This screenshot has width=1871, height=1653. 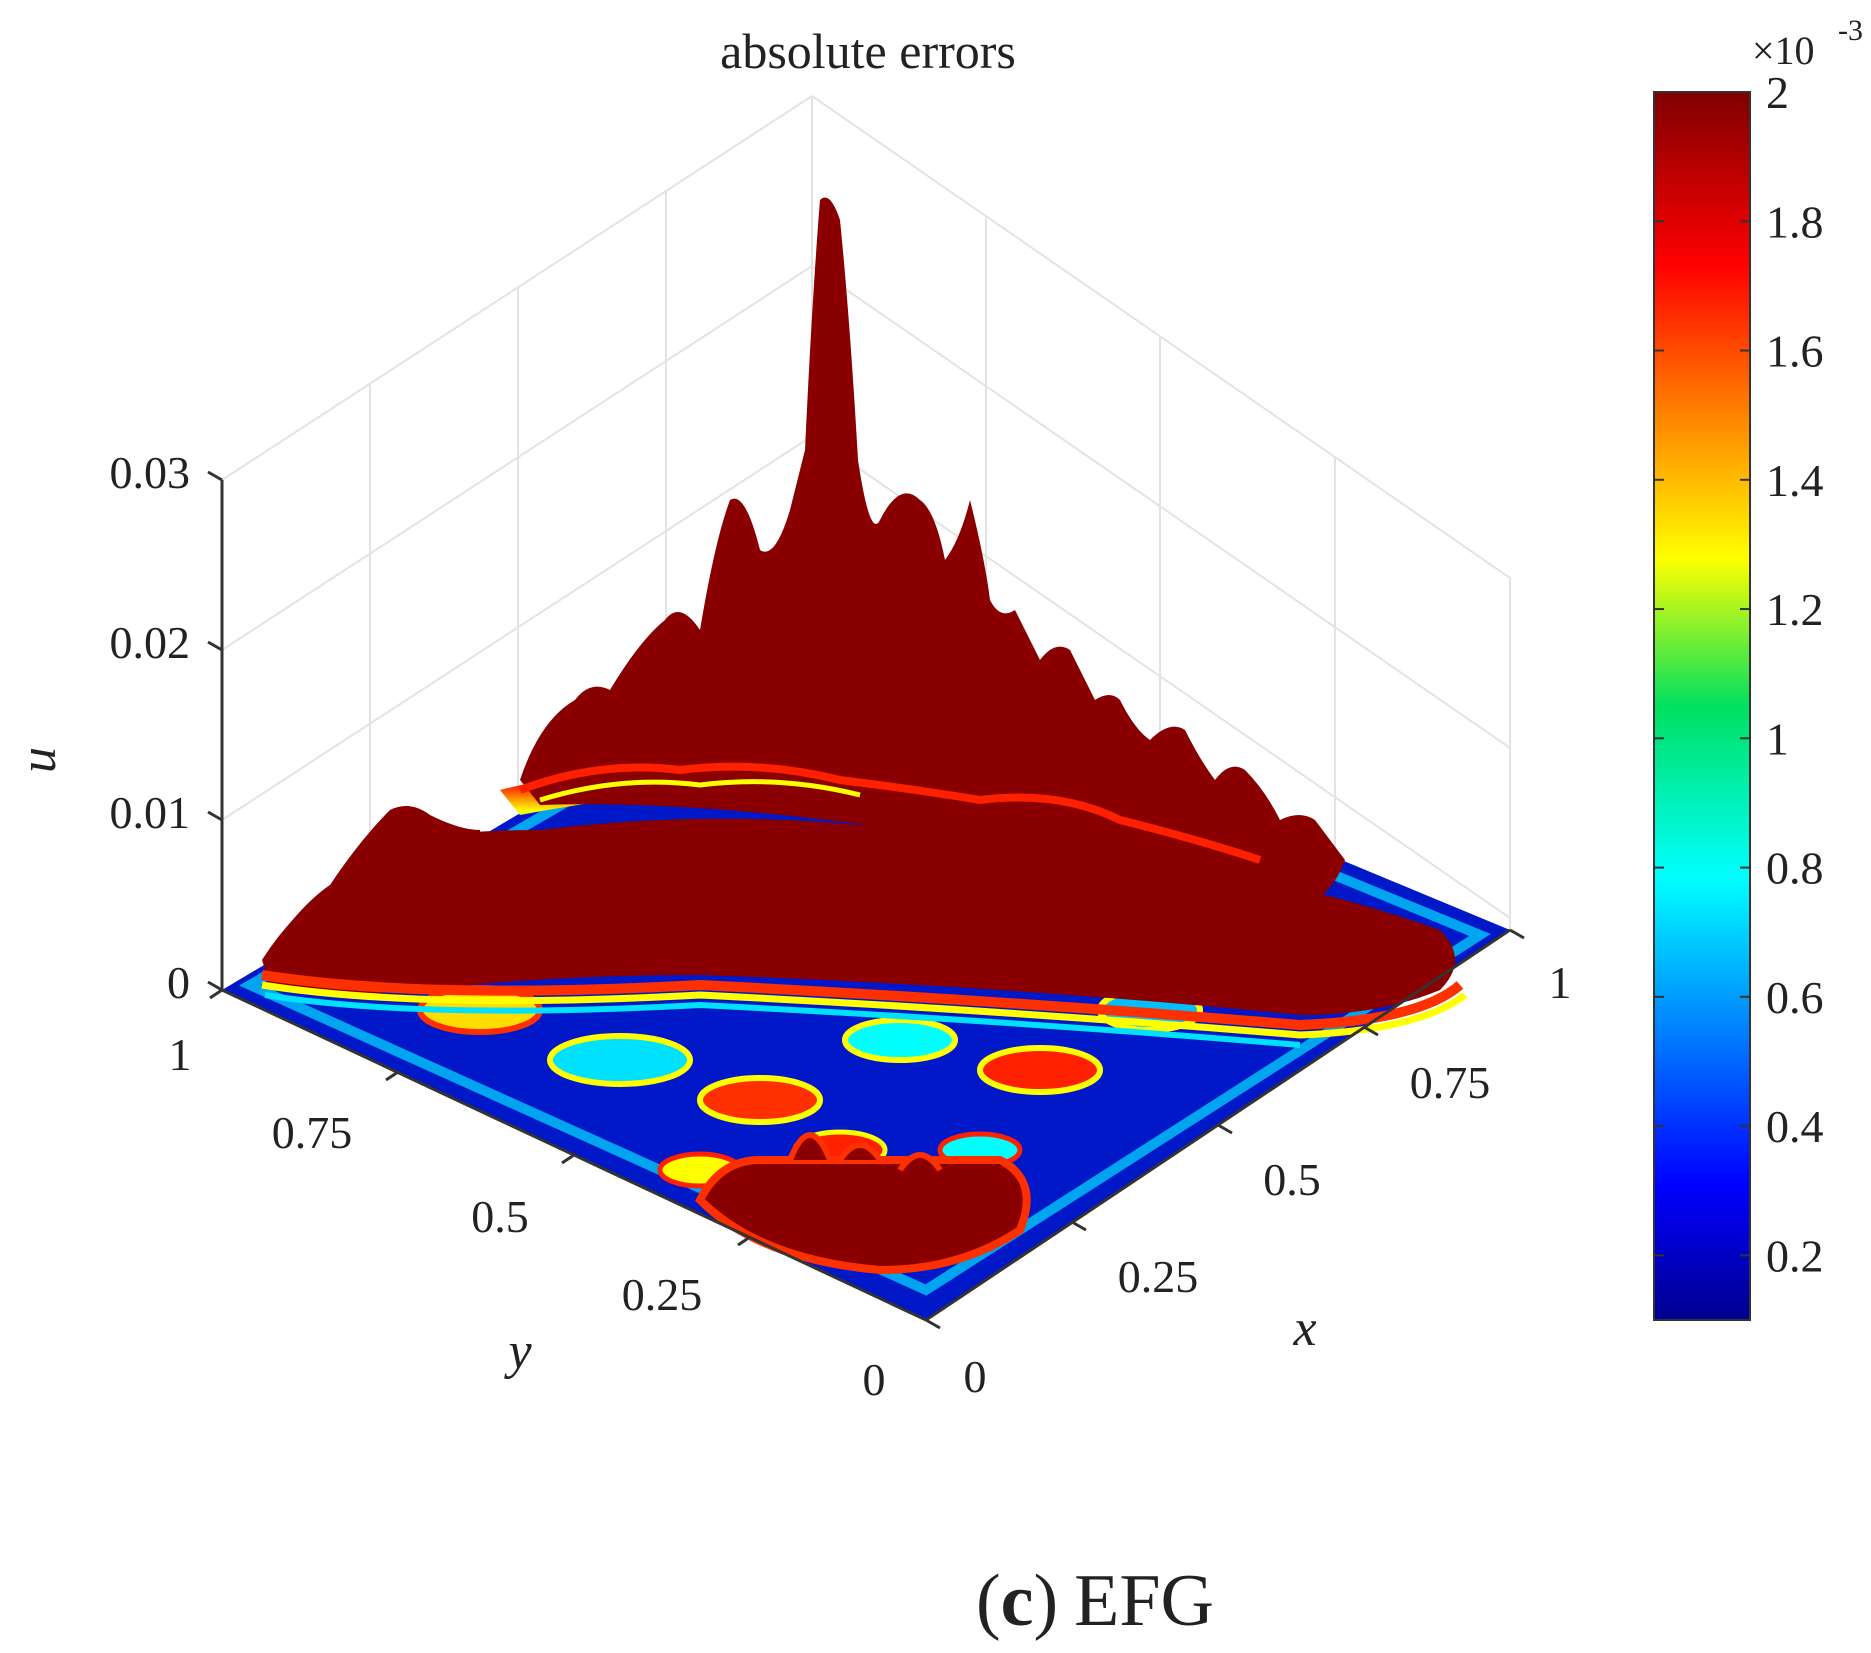 I want to click on x-tick-label-05: 0.5, so click(x=1292, y=1179).